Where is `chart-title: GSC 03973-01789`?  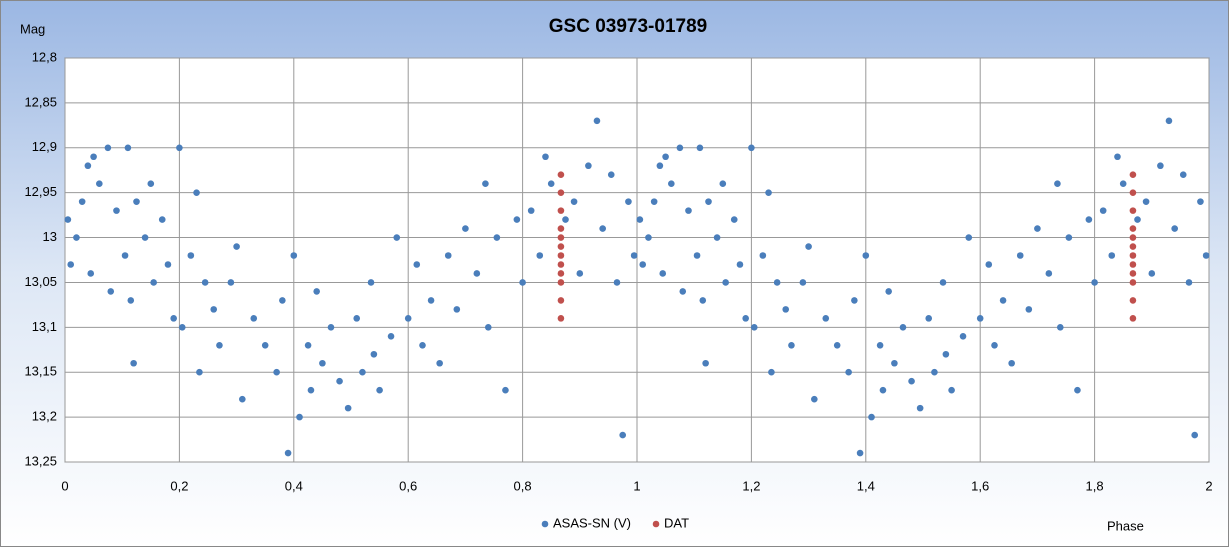
chart-title: GSC 03973-01789 is located at coordinates (628, 26).